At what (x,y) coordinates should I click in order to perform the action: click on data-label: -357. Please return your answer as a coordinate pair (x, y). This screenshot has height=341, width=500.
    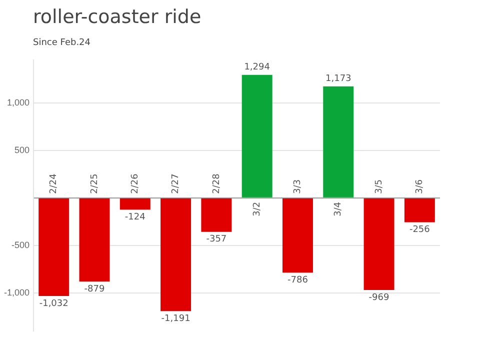
    Looking at the image, I should click on (216, 239).